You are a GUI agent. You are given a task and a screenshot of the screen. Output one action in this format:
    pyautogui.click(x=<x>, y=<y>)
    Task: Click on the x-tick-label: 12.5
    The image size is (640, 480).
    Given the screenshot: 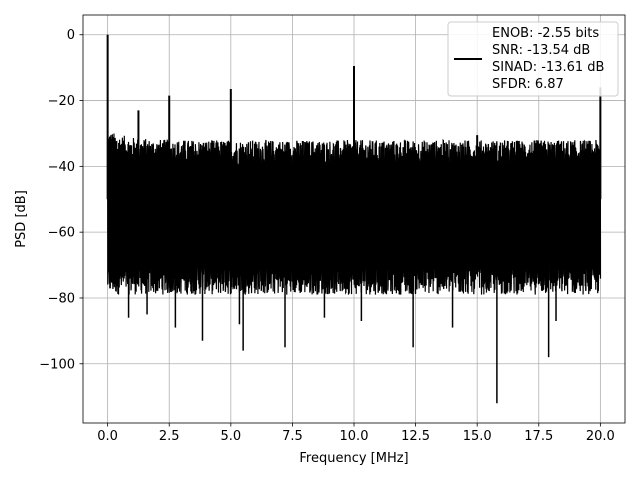 What is the action you would take?
    pyautogui.click(x=415, y=436)
    